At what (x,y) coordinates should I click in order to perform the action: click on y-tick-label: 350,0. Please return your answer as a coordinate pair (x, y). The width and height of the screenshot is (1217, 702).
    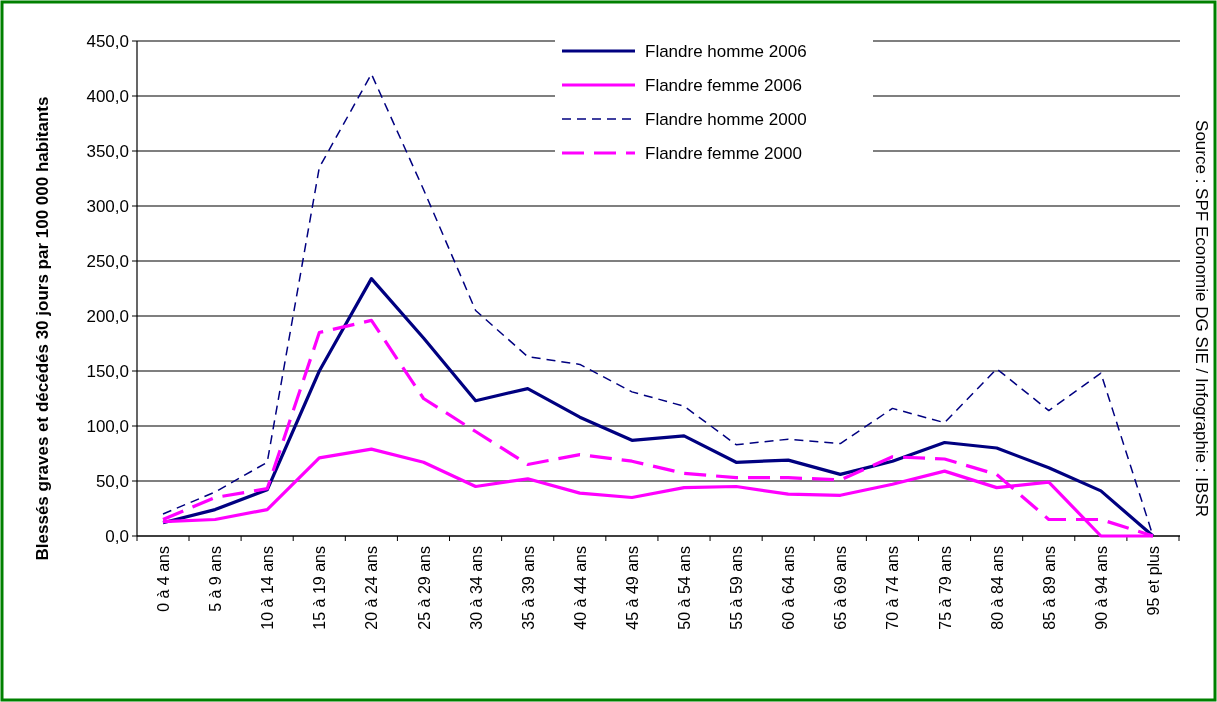
    Looking at the image, I should click on (107, 151).